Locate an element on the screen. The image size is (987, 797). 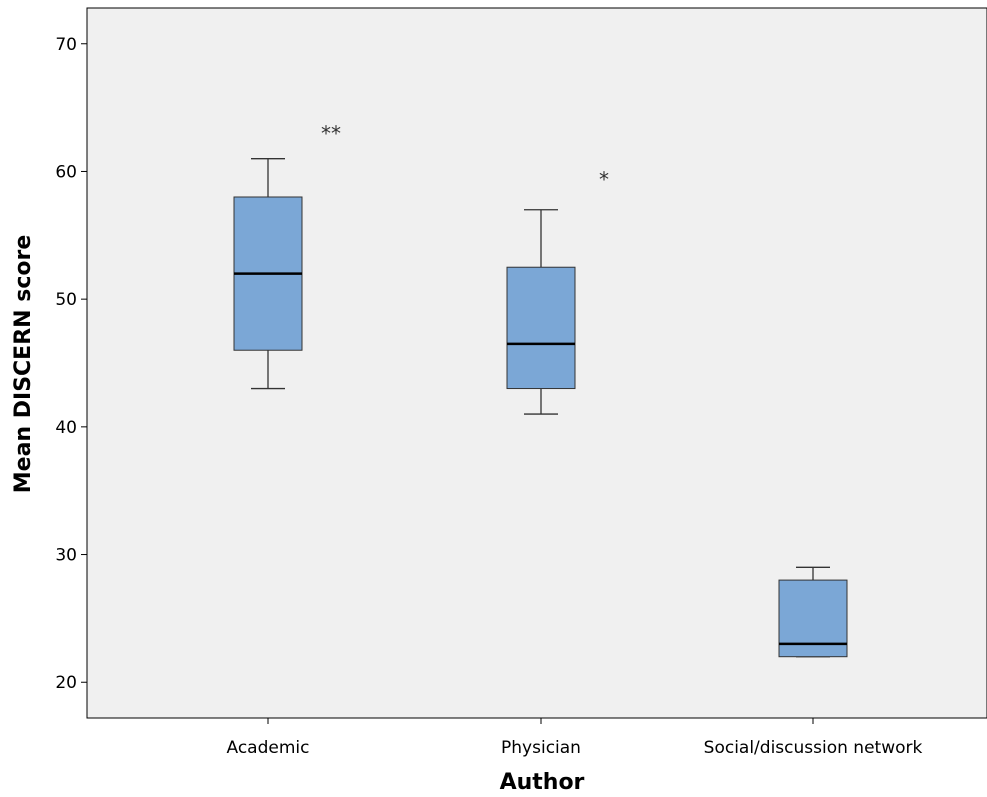
y-tick-label: 20 is located at coordinates (66, 683).